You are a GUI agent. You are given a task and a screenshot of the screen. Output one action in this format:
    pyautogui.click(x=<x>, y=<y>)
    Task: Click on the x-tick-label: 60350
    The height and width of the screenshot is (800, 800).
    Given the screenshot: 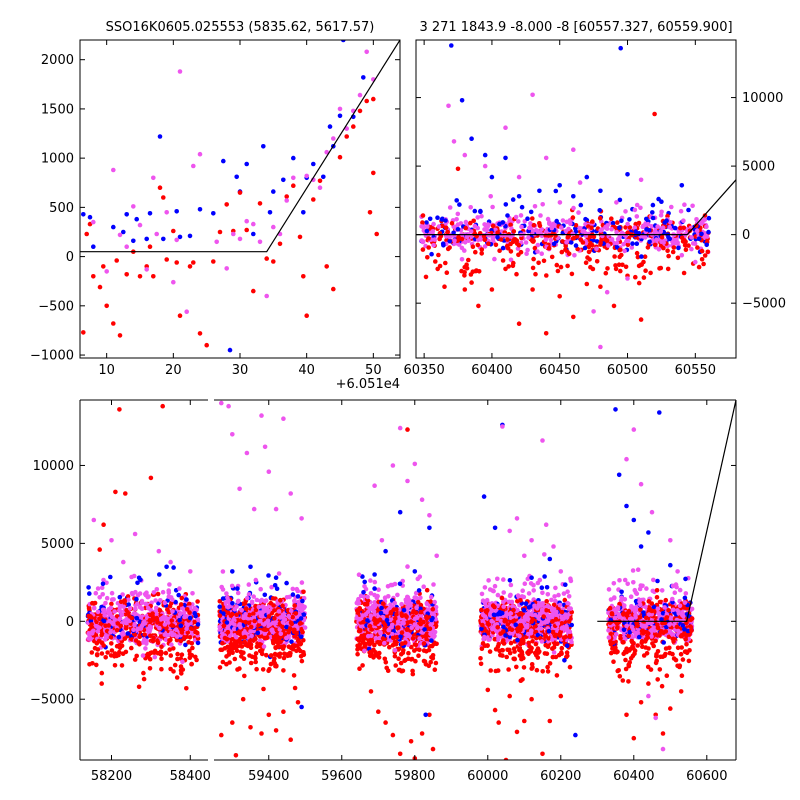 What is the action you would take?
    pyautogui.click(x=423, y=370)
    